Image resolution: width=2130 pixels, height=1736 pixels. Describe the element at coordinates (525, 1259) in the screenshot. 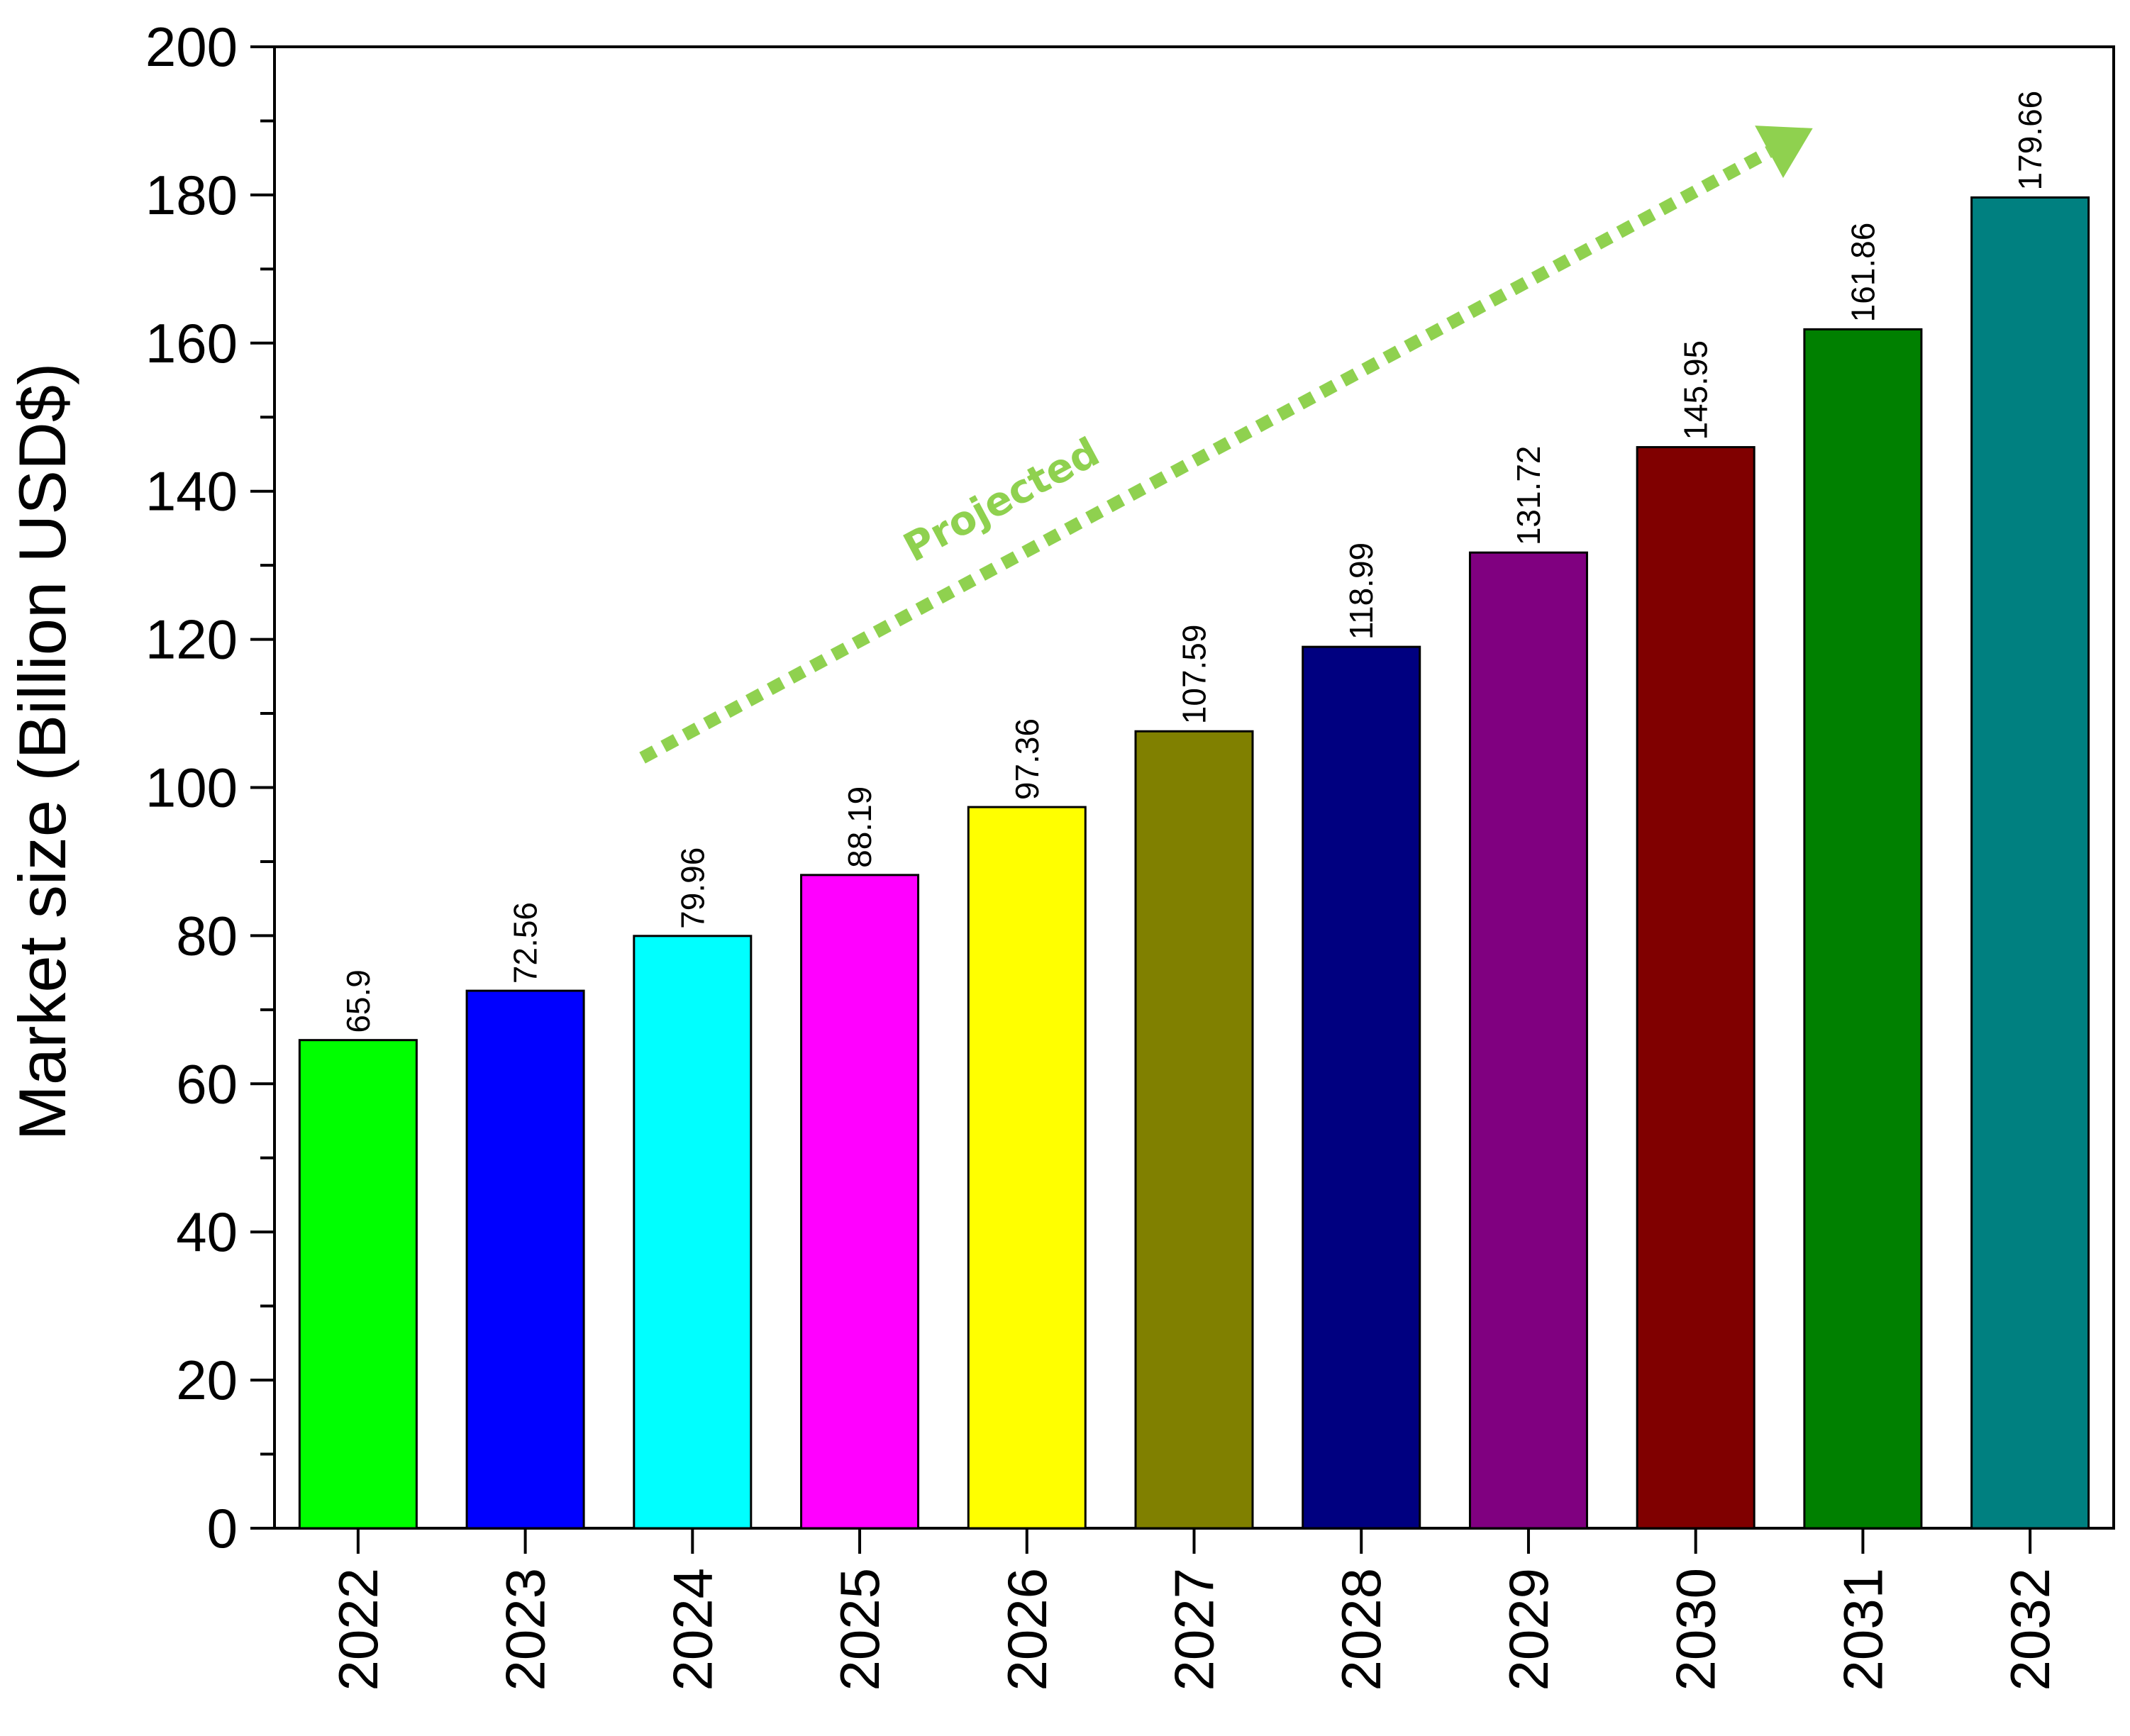

I see `bar-2023` at that location.